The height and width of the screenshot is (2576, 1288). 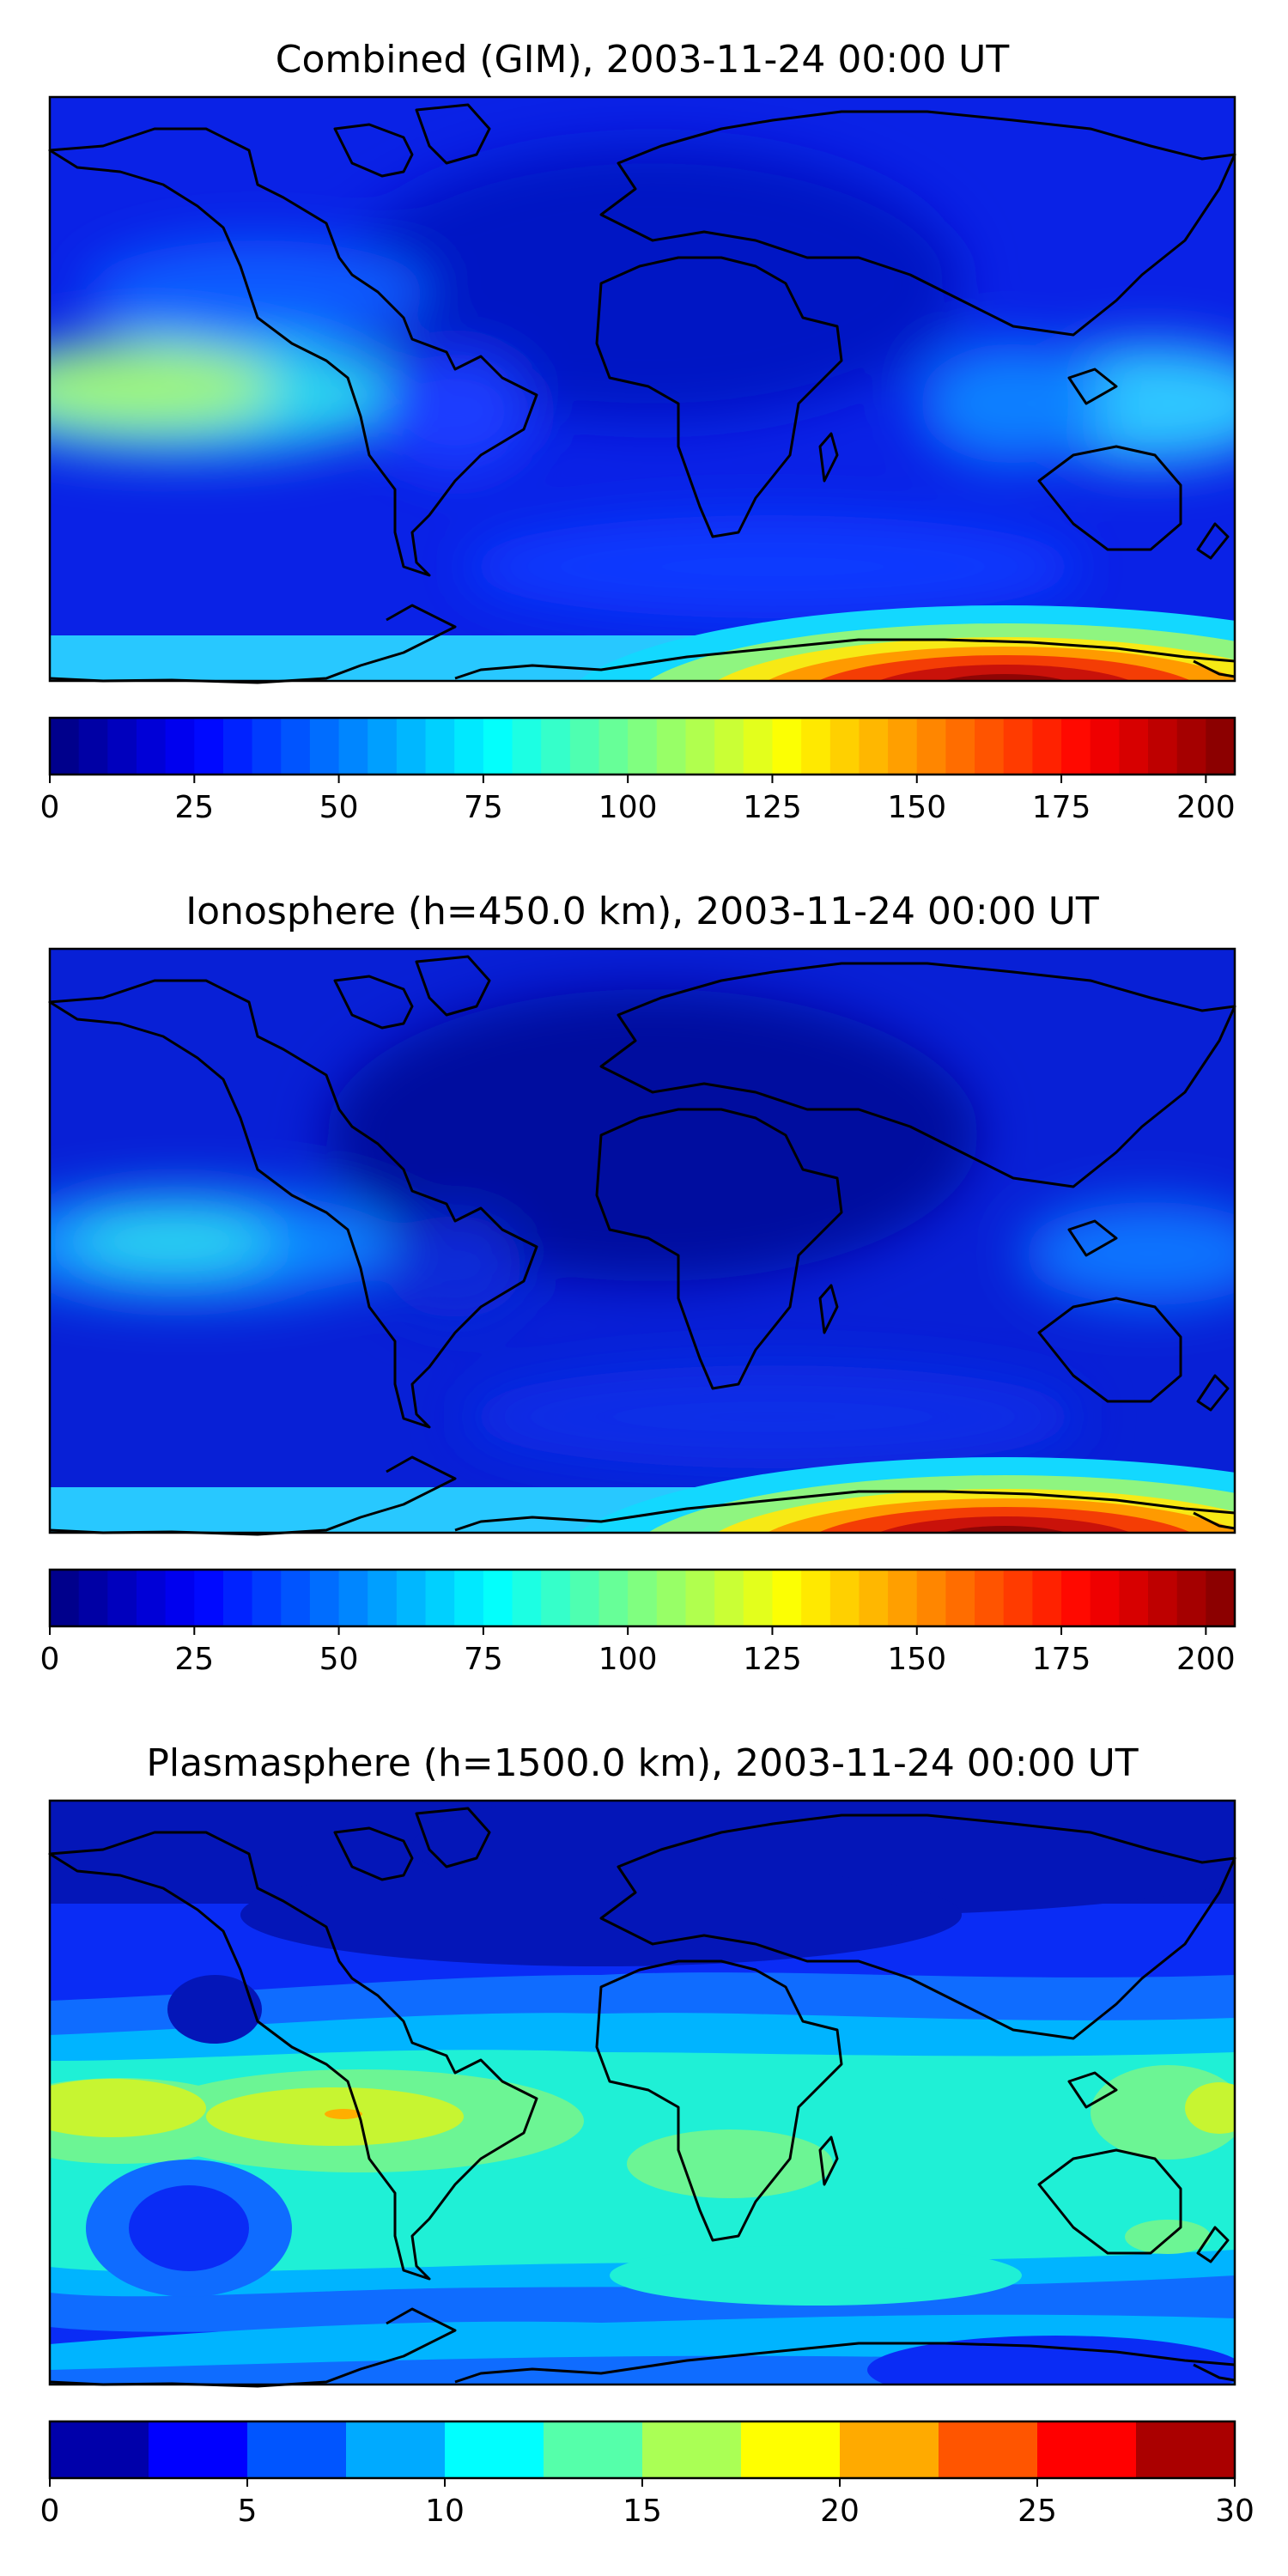 What do you see at coordinates (483, 808) in the screenshot?
I see `colorbar-tick-label: 75` at bounding box center [483, 808].